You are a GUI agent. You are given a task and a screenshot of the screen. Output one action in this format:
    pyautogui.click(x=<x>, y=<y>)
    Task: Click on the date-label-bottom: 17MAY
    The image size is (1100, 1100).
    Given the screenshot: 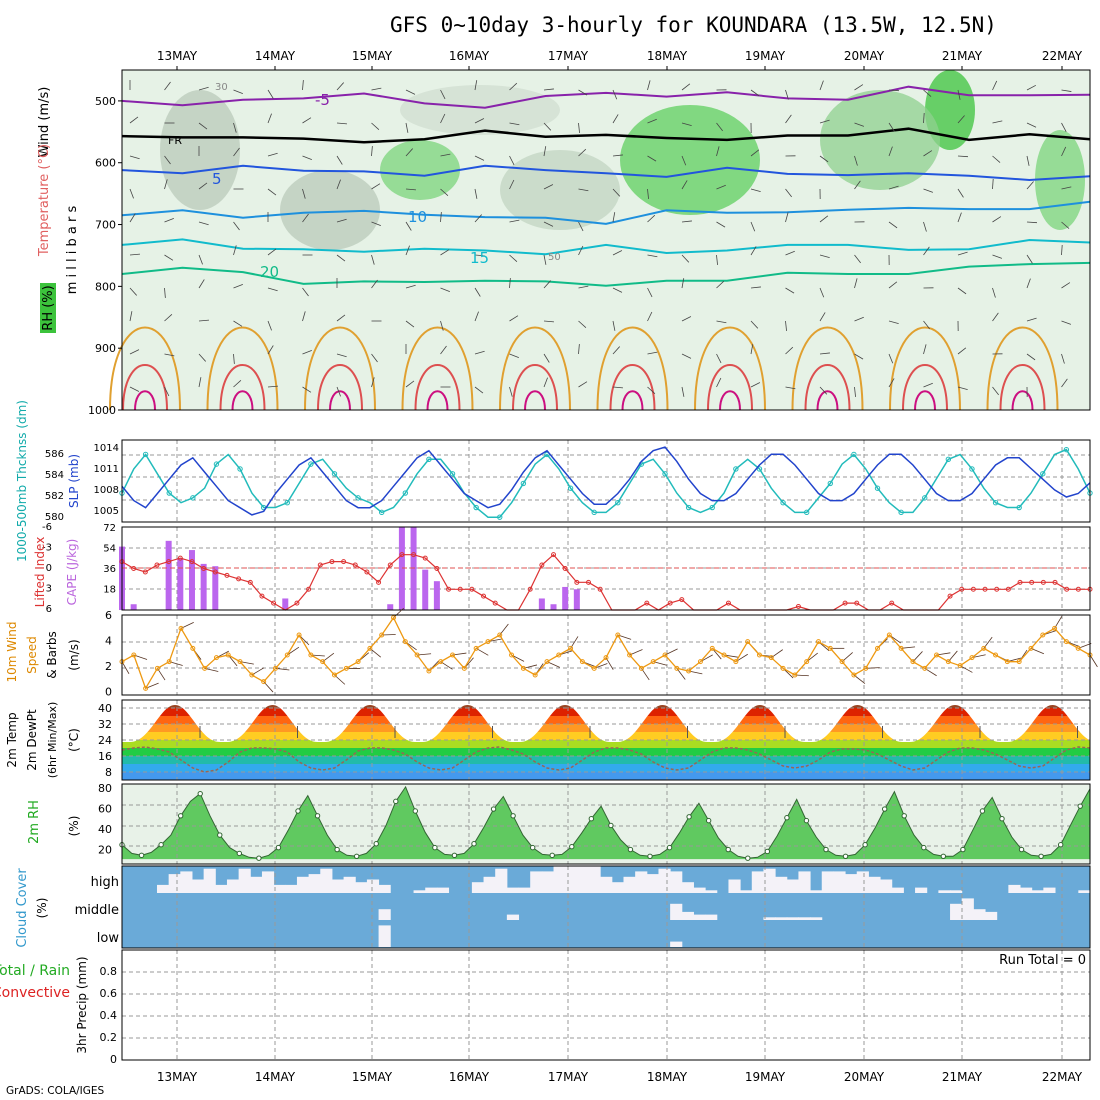 What is the action you would take?
    pyautogui.click(x=568, y=1077)
    